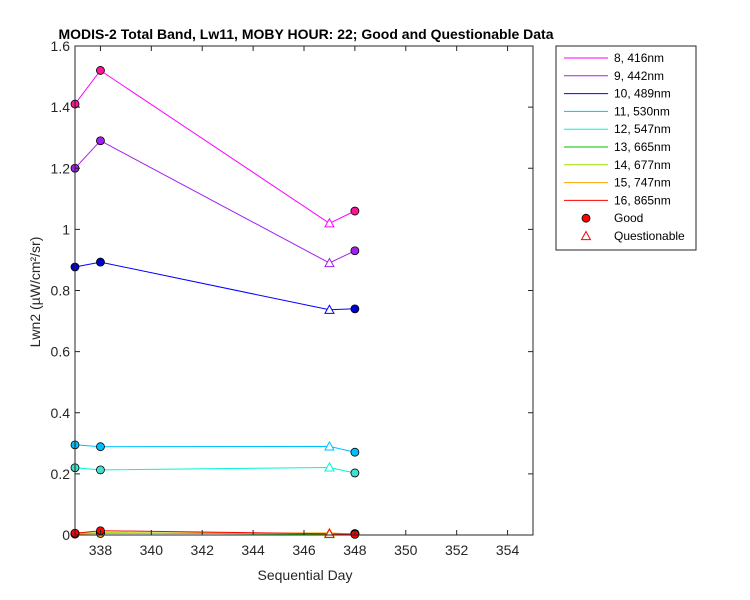 This screenshot has height=600, width=750. What do you see at coordinates (152, 550) in the screenshot?
I see `x-tick-label: 340` at bounding box center [152, 550].